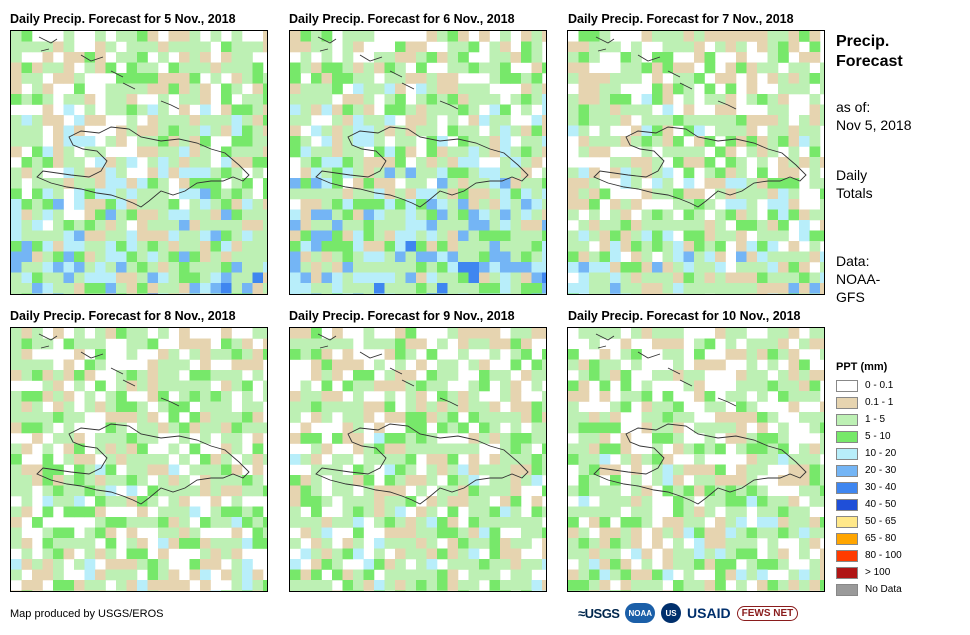 The image size is (970, 635). Describe the element at coordinates (418, 162) in the screenshot. I see `precip-grid` at that location.